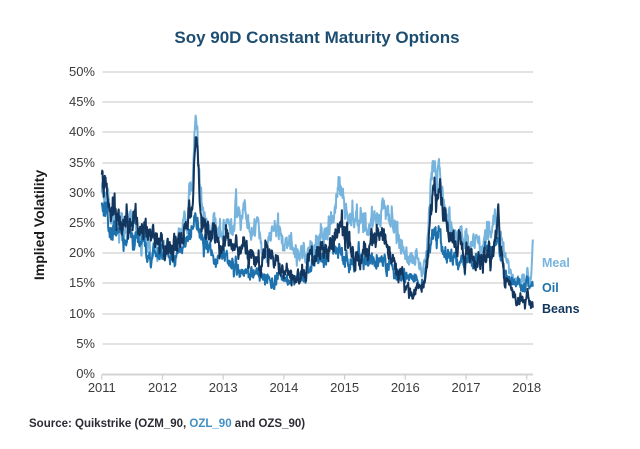  I want to click on svg-text: 2011, so click(102, 387).